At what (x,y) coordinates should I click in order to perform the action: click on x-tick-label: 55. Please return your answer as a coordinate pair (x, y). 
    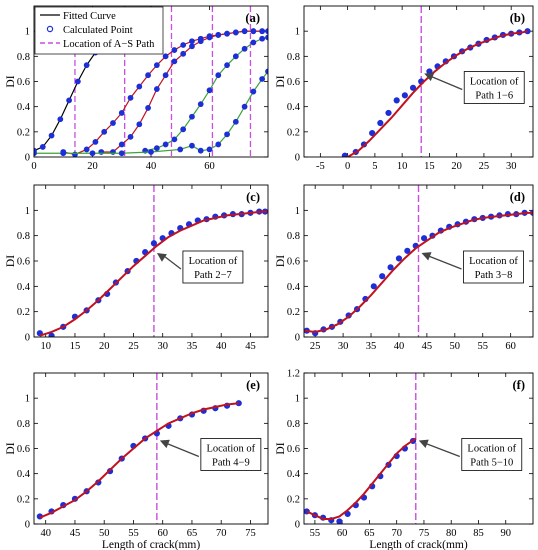
    Looking at the image, I should click on (482, 346).